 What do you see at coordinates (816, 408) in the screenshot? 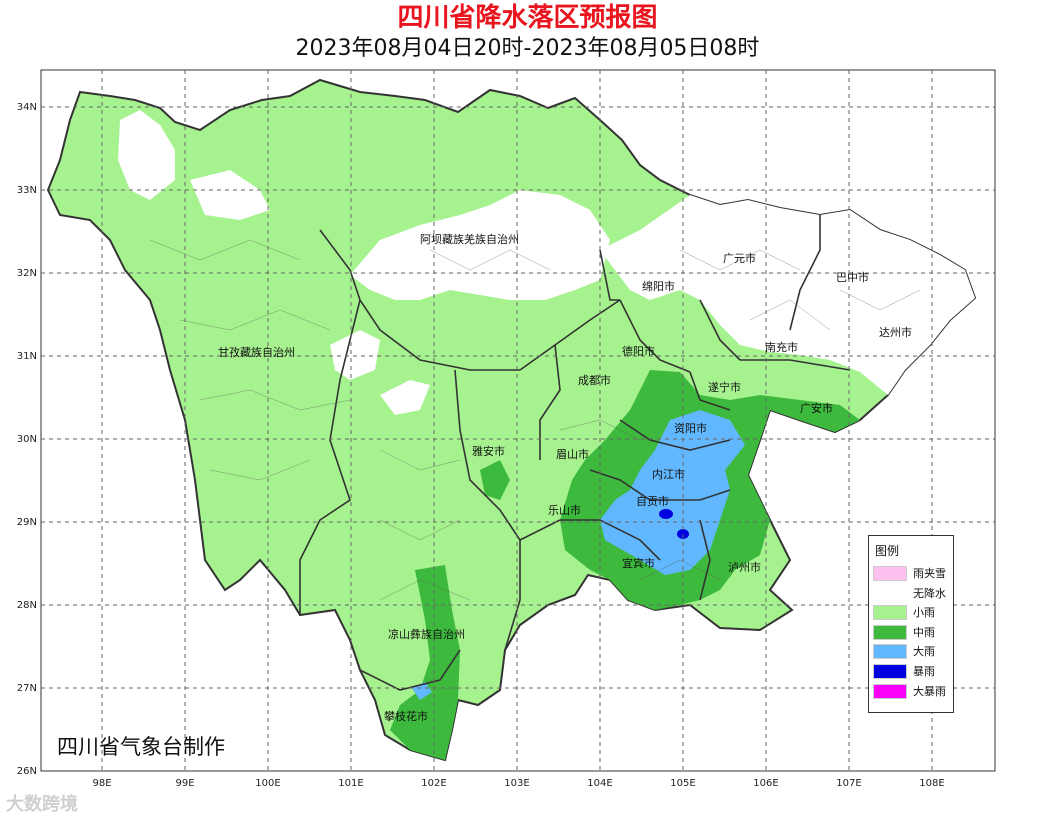
I see `region-label: 广安市` at bounding box center [816, 408].